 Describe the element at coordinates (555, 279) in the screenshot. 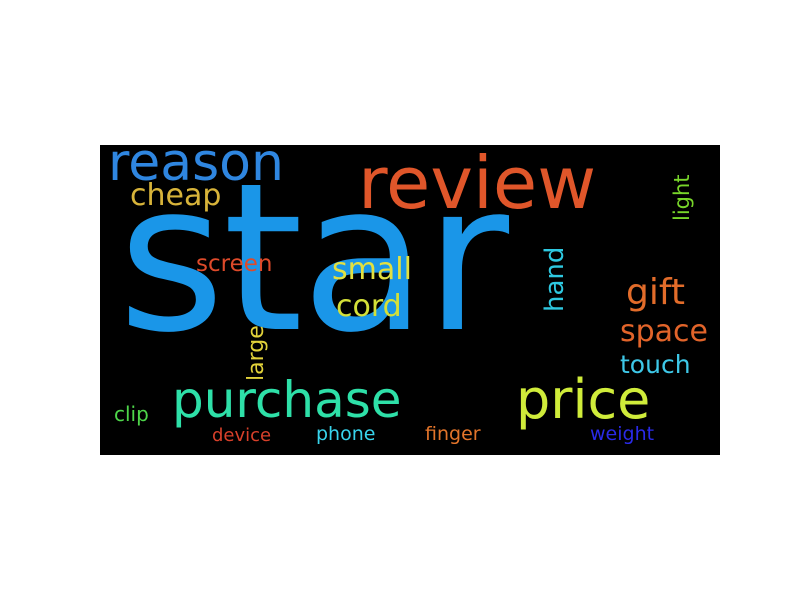

I see `word-hand: hand` at that location.